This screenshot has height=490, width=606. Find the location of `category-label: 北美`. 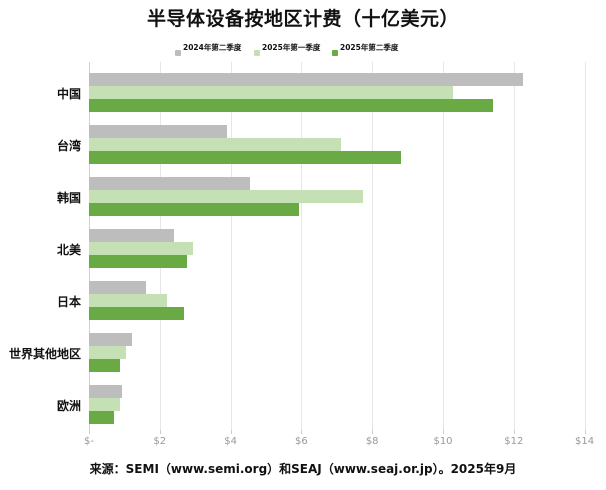

category-label: 北美 is located at coordinates (68, 249).